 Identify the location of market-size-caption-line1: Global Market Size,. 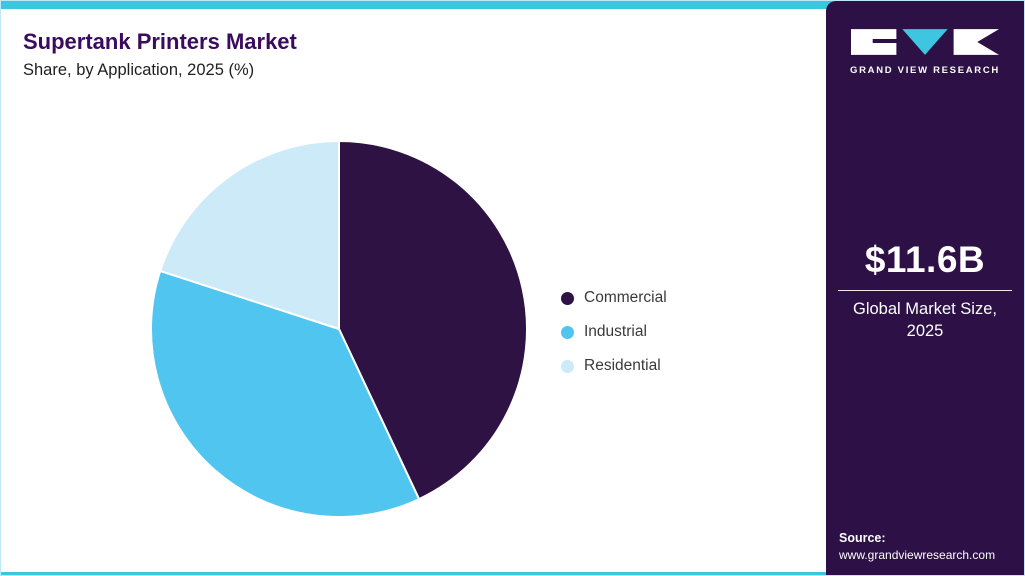
(925, 309).